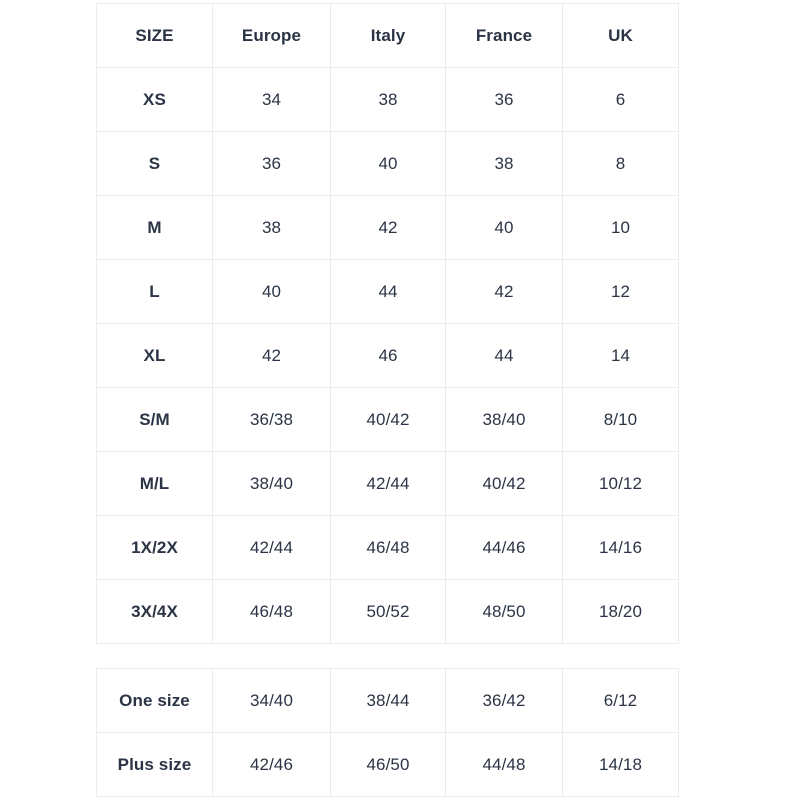  What do you see at coordinates (620, 355) in the screenshot?
I see `cell-uk: 14` at bounding box center [620, 355].